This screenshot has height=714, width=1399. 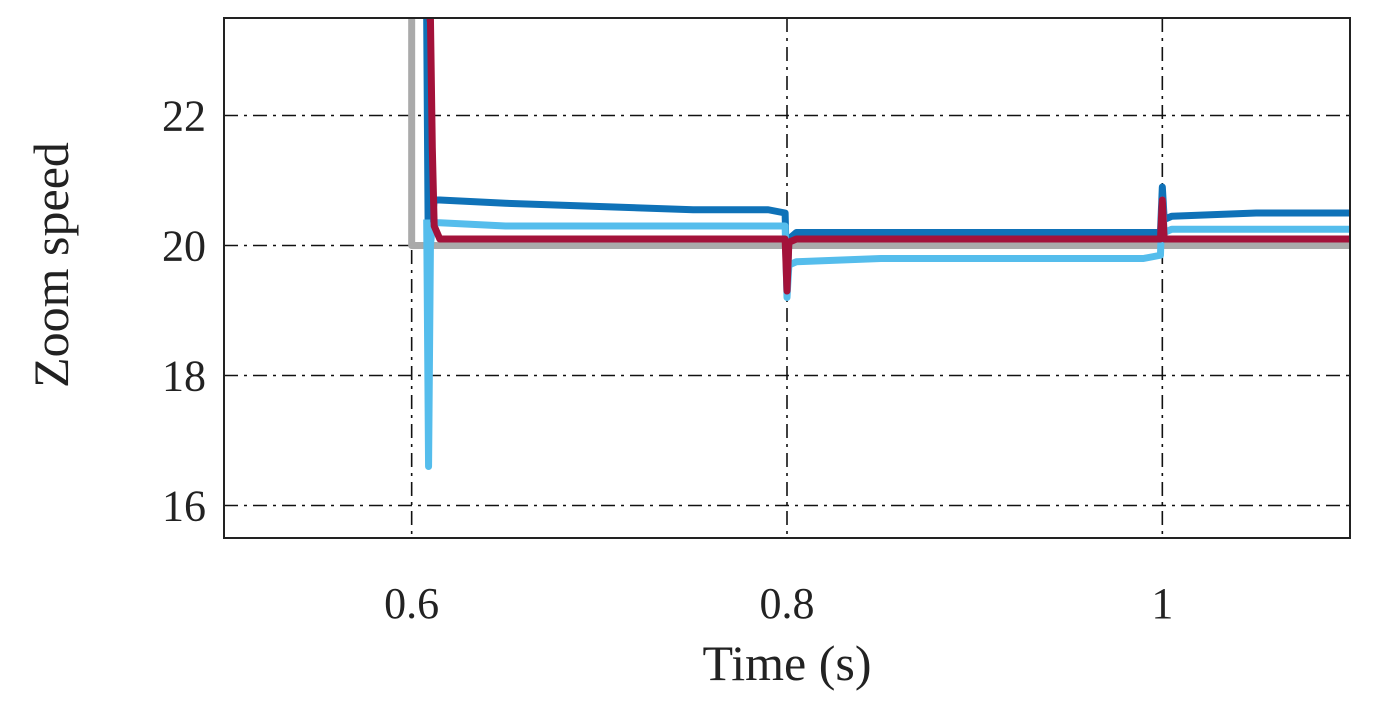 I want to click on y-tick-label: 20, so click(x=184, y=246).